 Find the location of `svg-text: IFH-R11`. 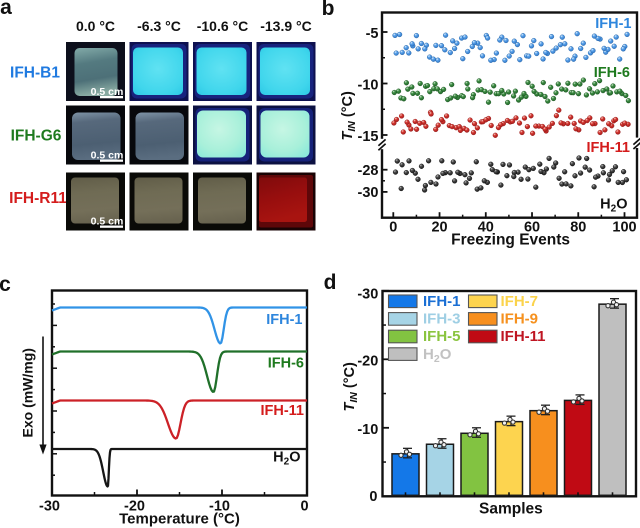

svg-text: IFH-R11 is located at coordinates (38, 198).